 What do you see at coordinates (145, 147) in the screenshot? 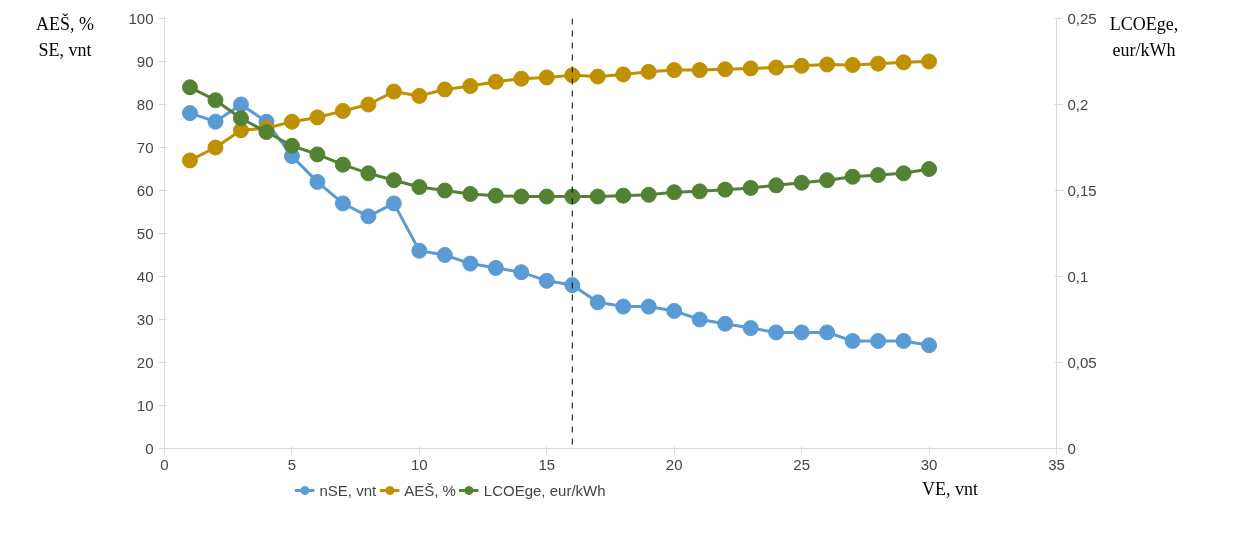
I see `y-tick-label: 70` at bounding box center [145, 147].